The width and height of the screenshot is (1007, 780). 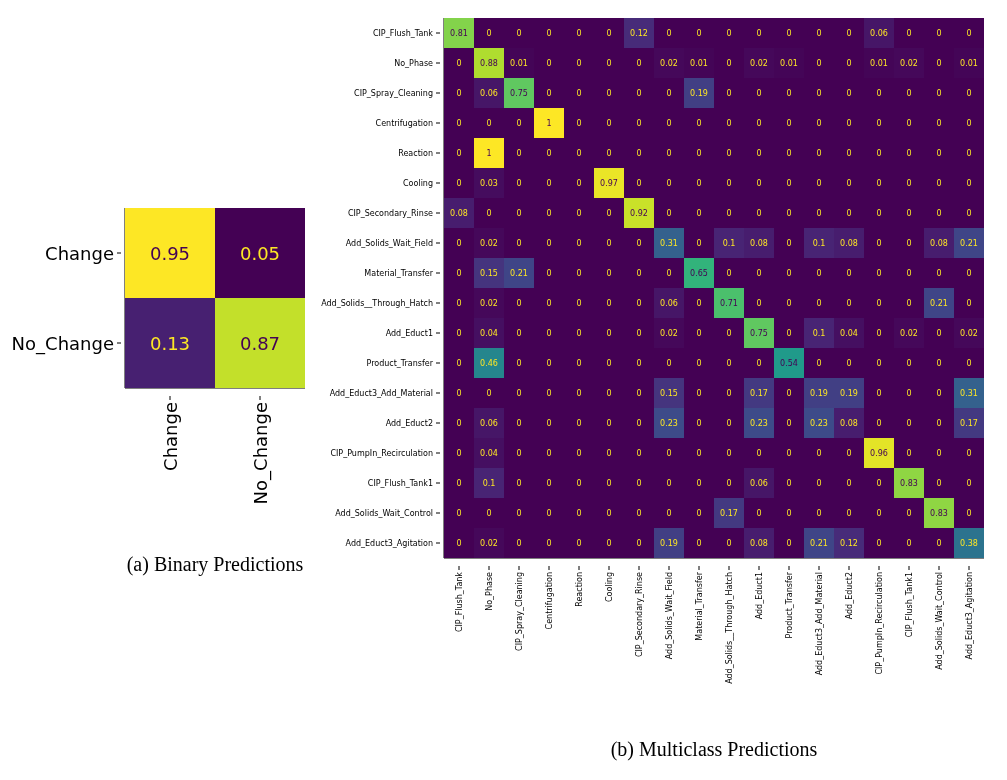 I want to click on x-tick-label: Add_Solids_Wait_Control, so click(x=939, y=621).